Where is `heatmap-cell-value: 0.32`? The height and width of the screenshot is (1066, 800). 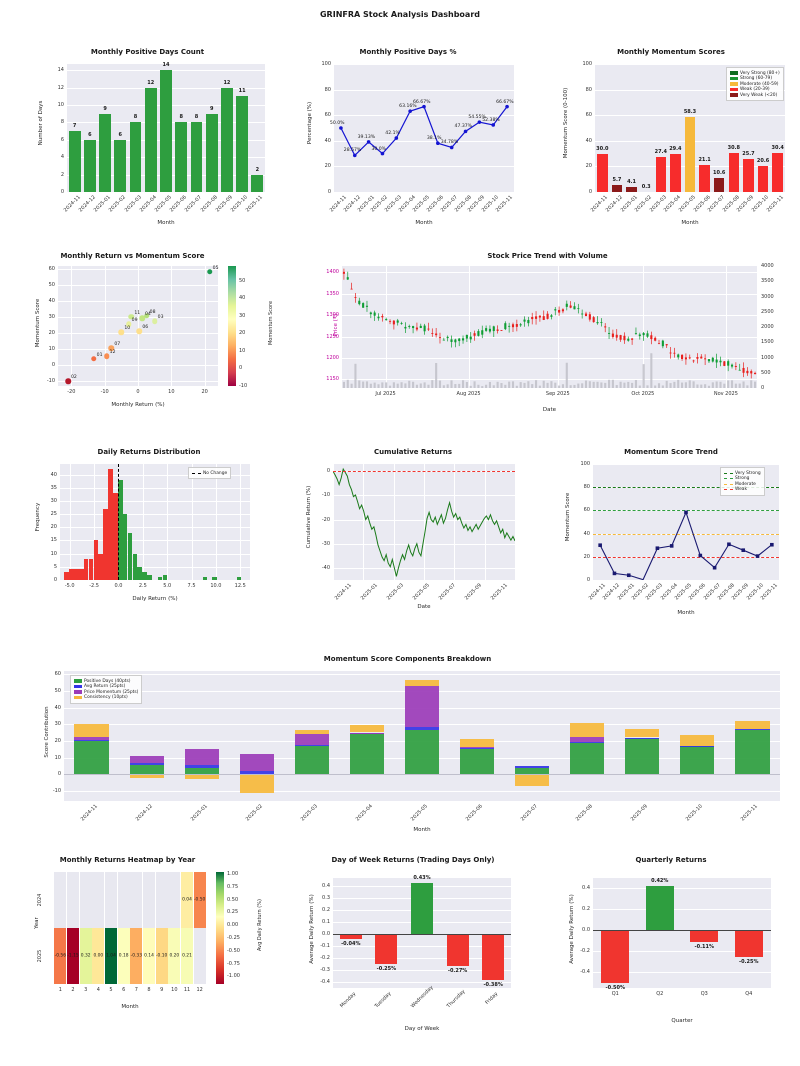 heatmap-cell-value: 0.32 is located at coordinates (85, 956).